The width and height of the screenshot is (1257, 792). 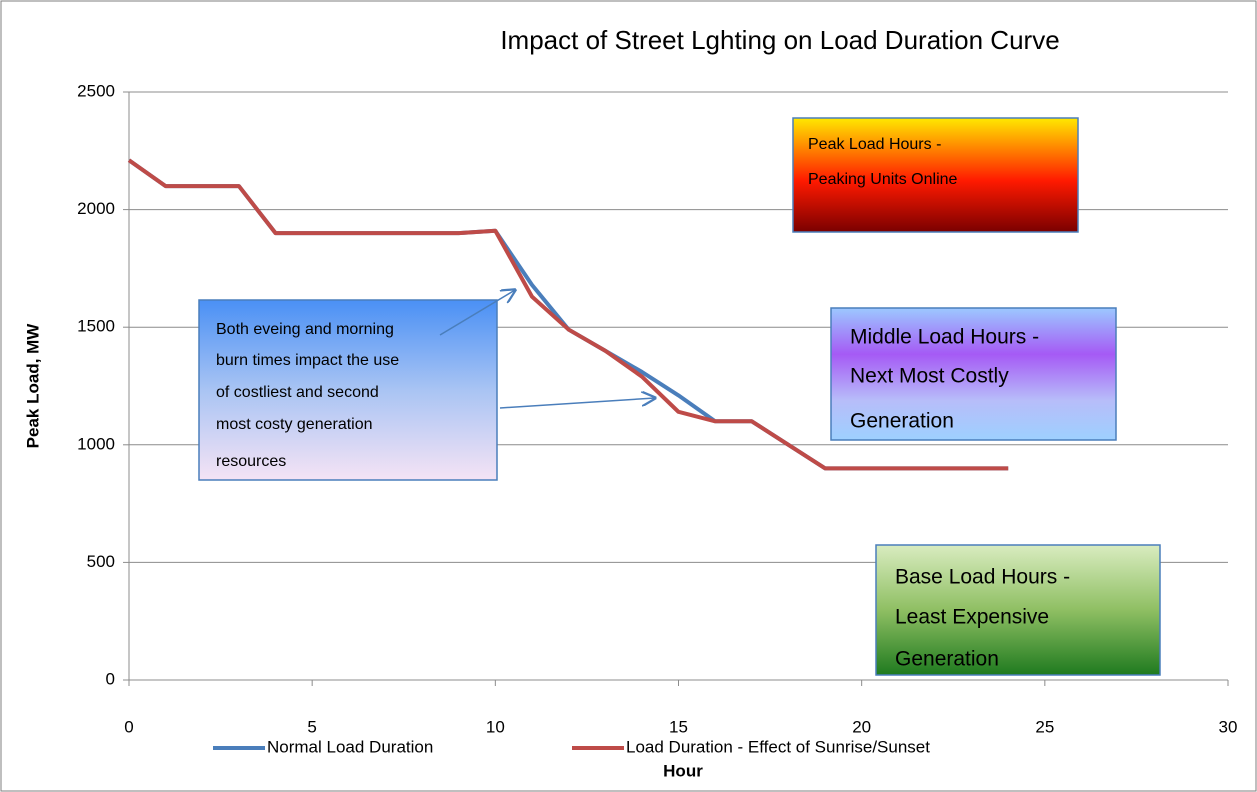 I want to click on x-tick-label: 25, so click(x=1044, y=726).